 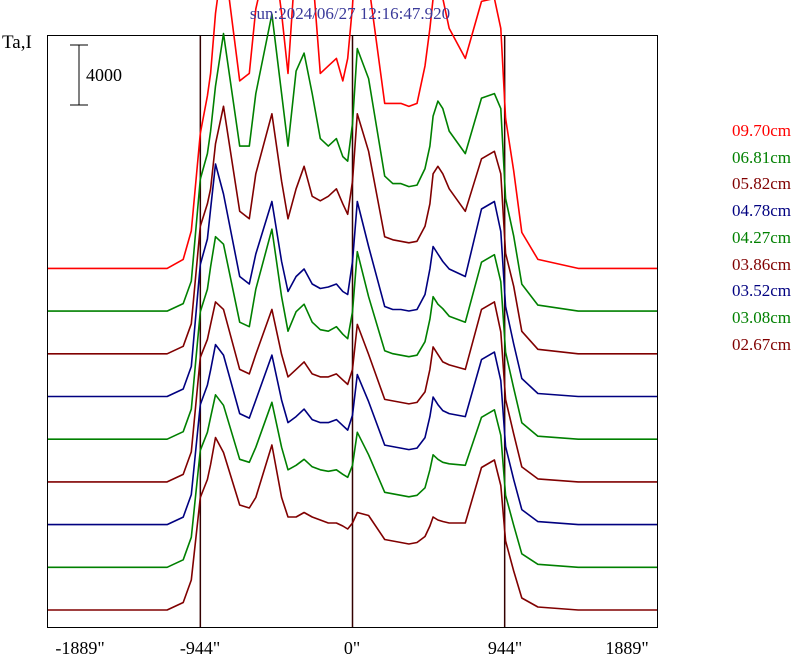 What do you see at coordinates (762, 291) in the screenshot?
I see `legend-entry: 03.52cm` at bounding box center [762, 291].